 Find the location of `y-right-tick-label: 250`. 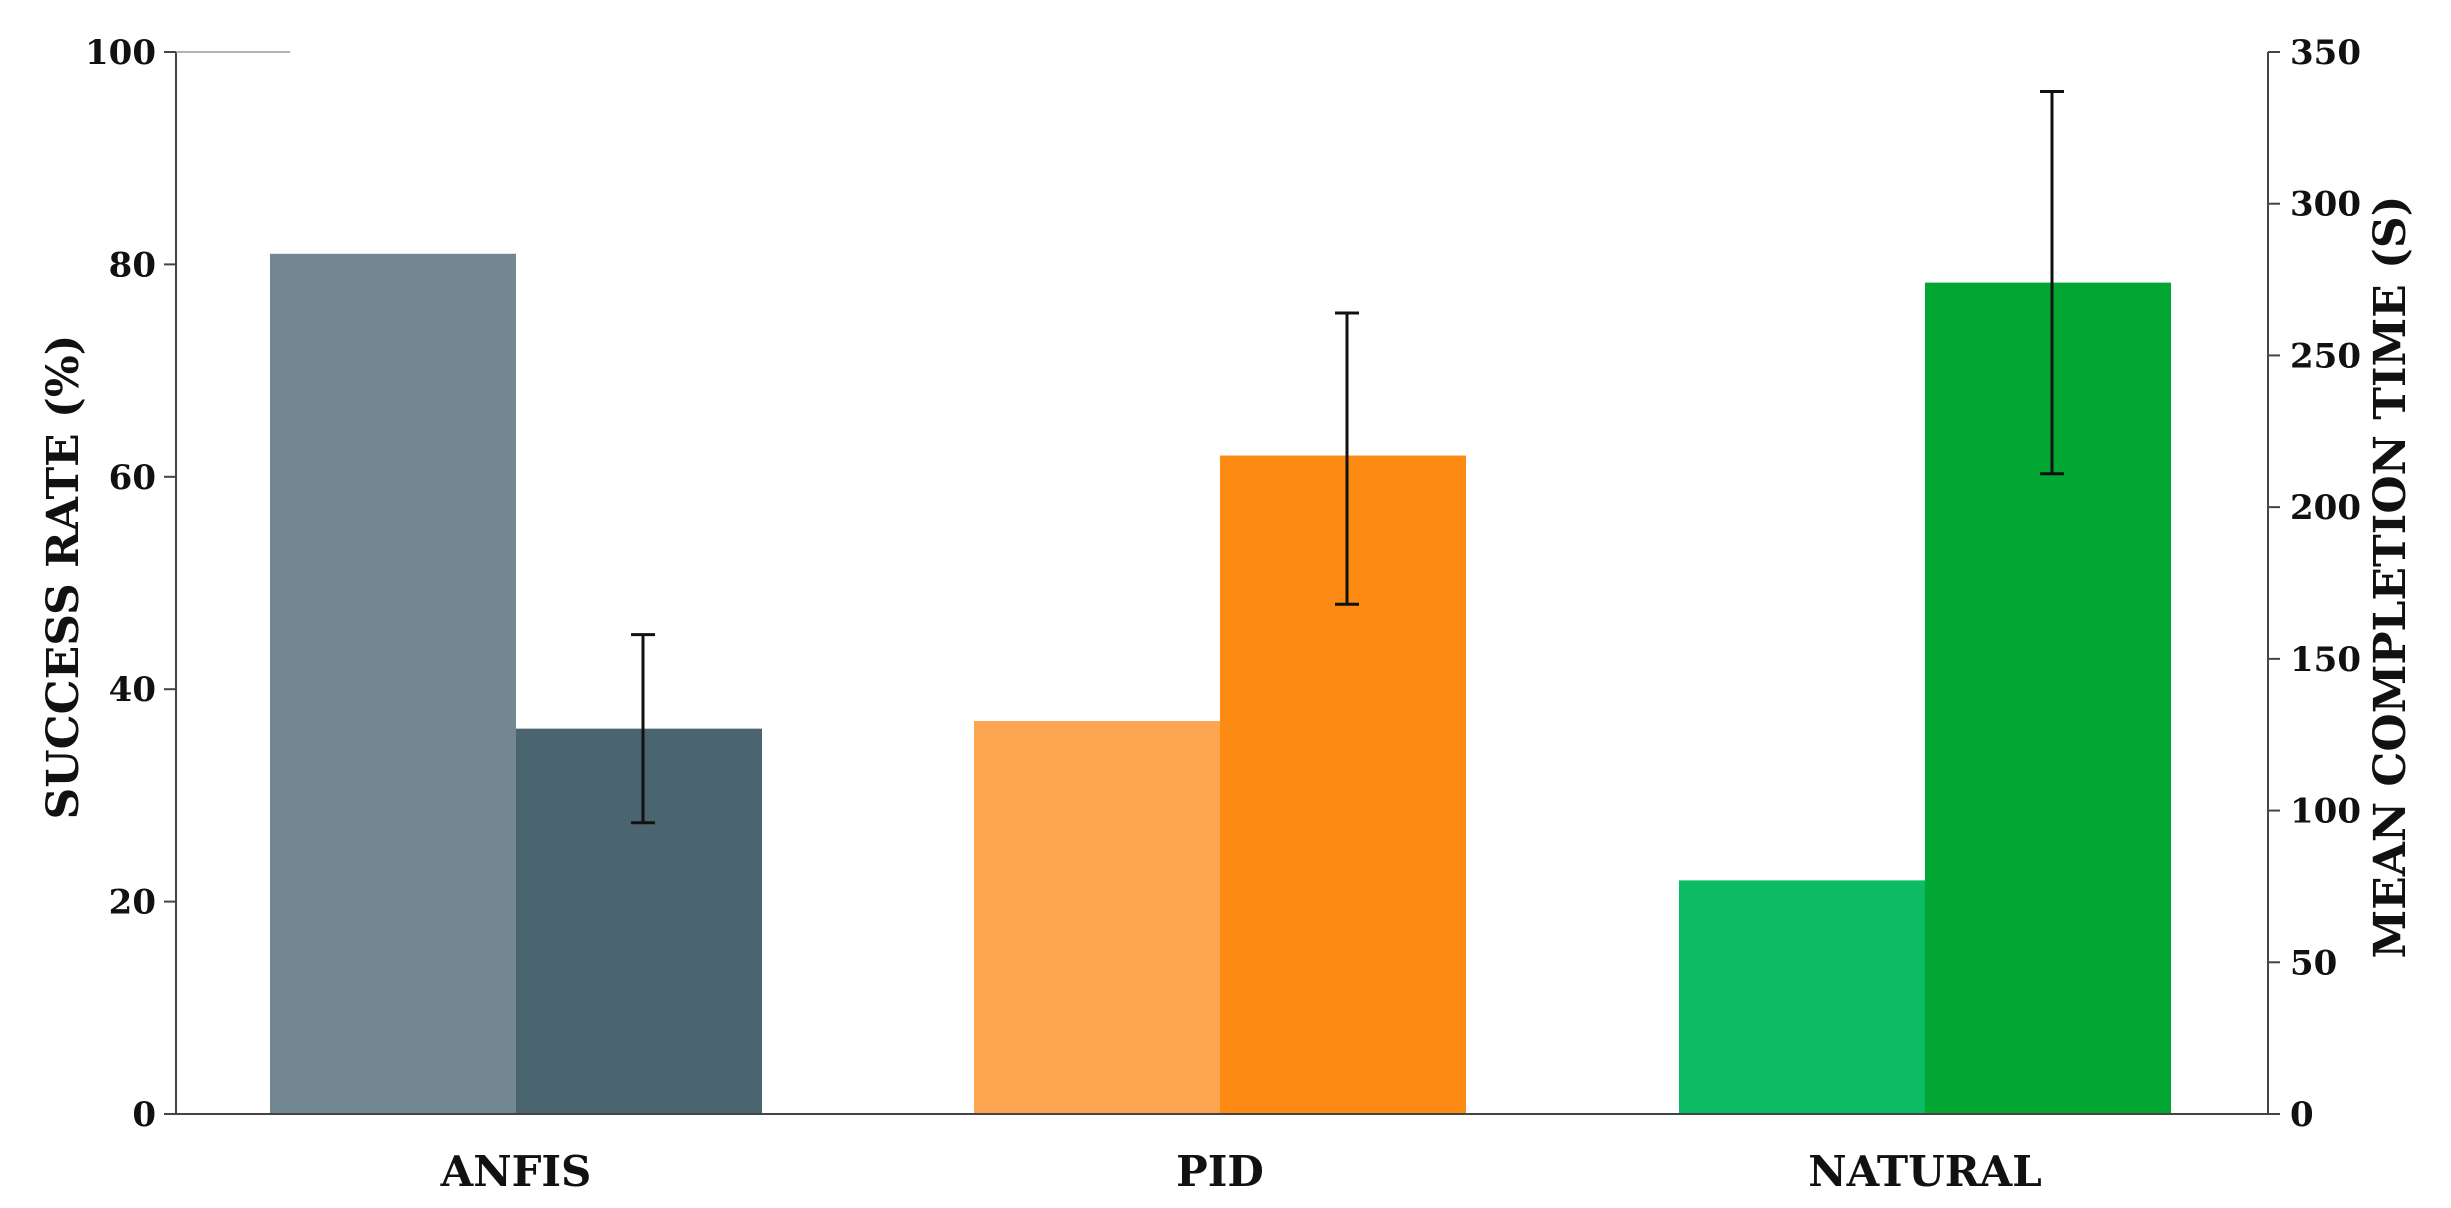

y-right-tick-label: 250 is located at coordinates (2325, 356).